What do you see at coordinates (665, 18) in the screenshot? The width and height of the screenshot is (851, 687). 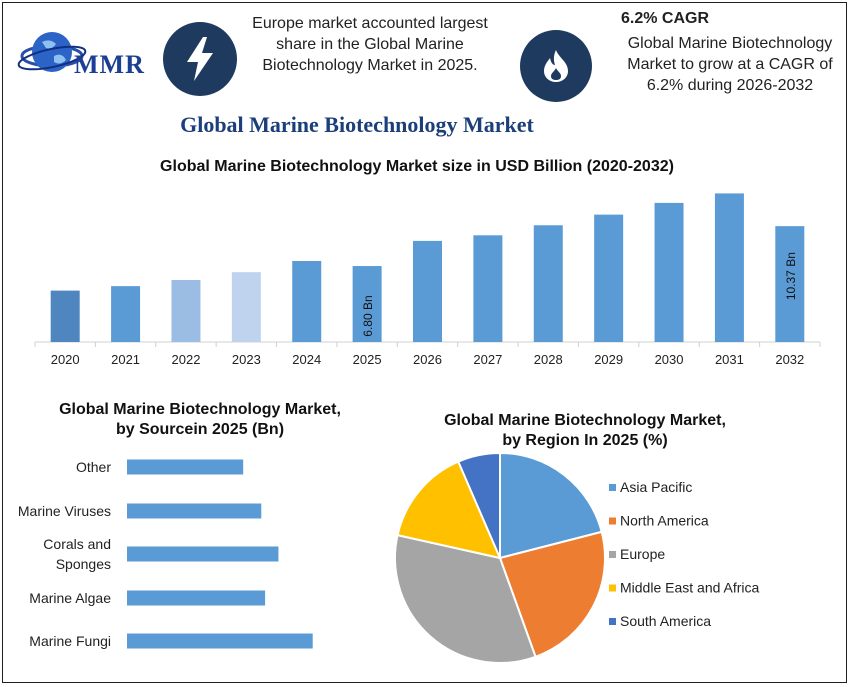 I see `cagr-title: 6.2% CAGR` at bounding box center [665, 18].